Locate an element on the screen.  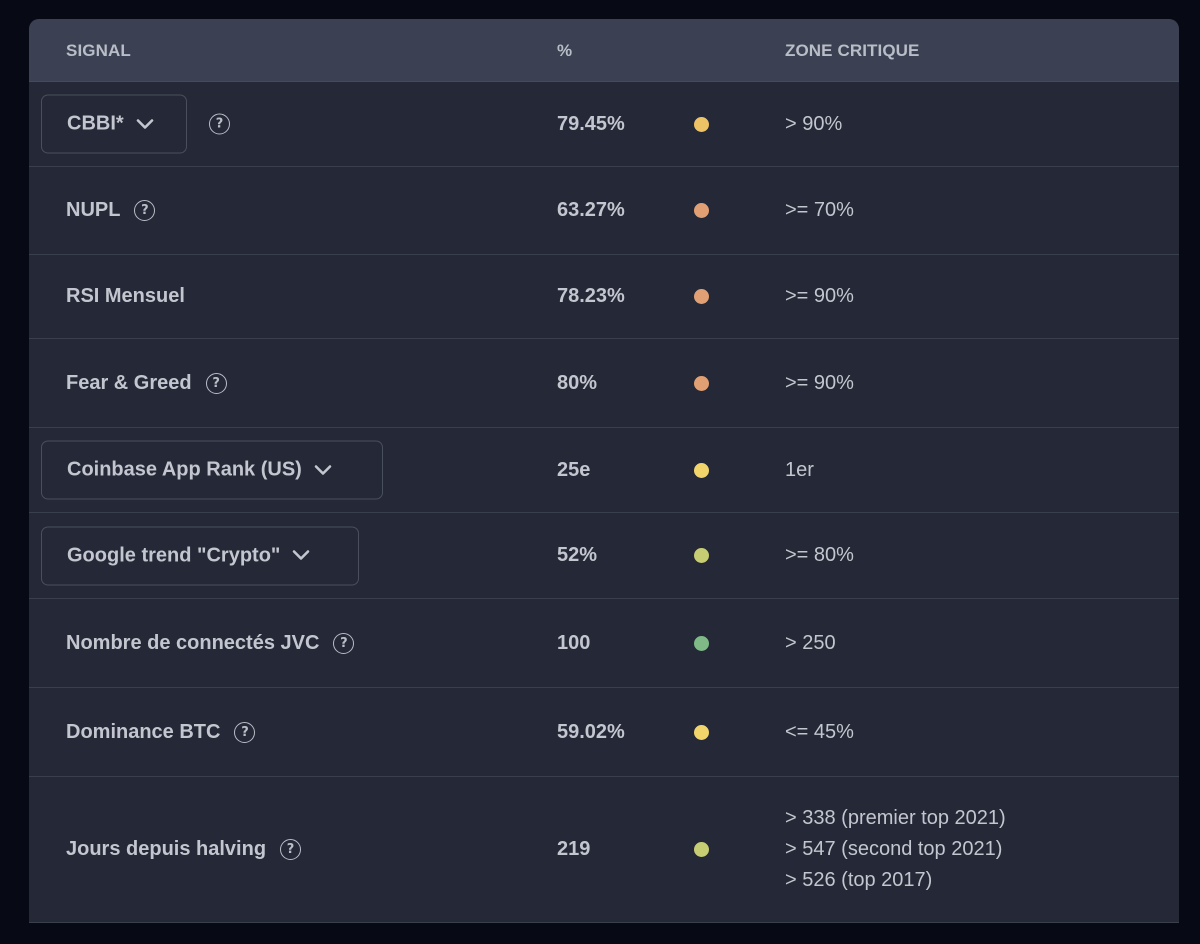
table-row: Coinbase App Rank (US) 25e 1er is located at coordinates (604, 470).